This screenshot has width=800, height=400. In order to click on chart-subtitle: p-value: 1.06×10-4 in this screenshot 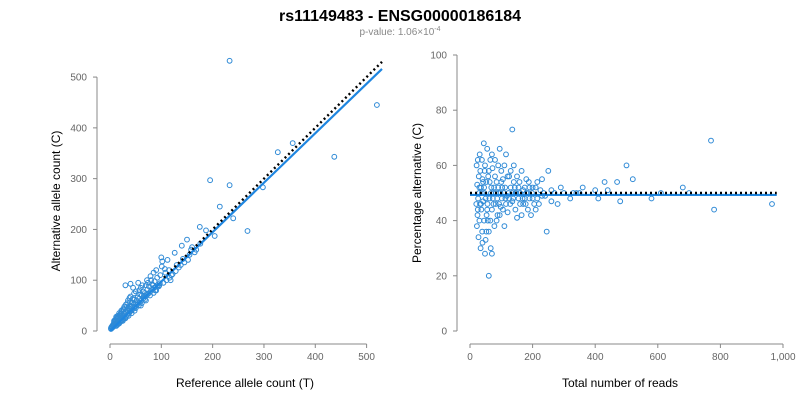, I will do `click(399, 32)`.